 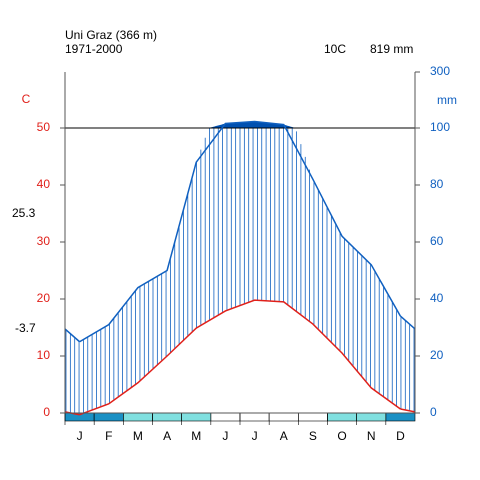 What do you see at coordinates (371, 436) in the screenshot?
I see `x-tick-label: N` at bounding box center [371, 436].